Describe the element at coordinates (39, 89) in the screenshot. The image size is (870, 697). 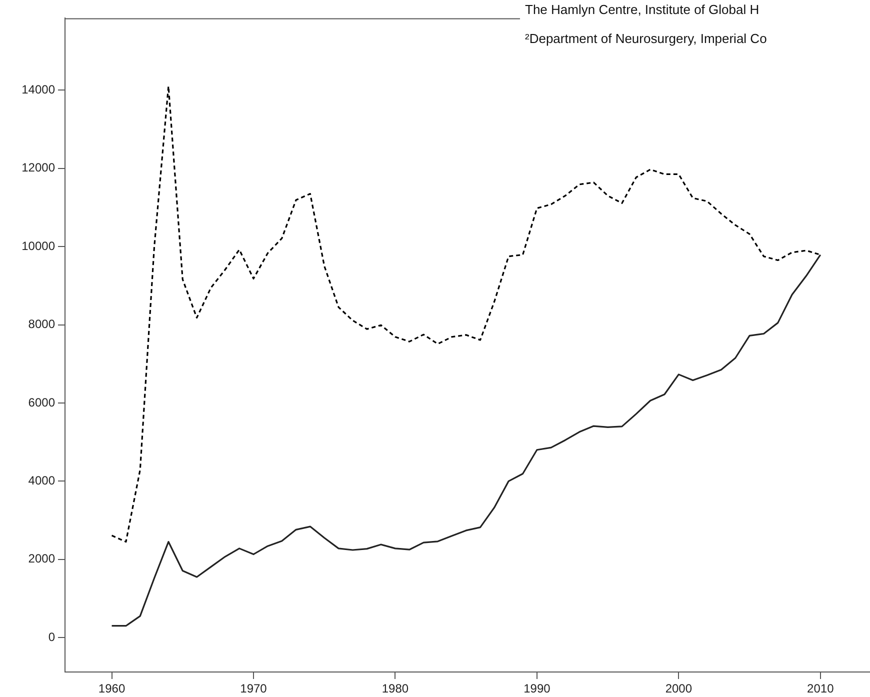
I see `y-tick-label: 14000` at that location.